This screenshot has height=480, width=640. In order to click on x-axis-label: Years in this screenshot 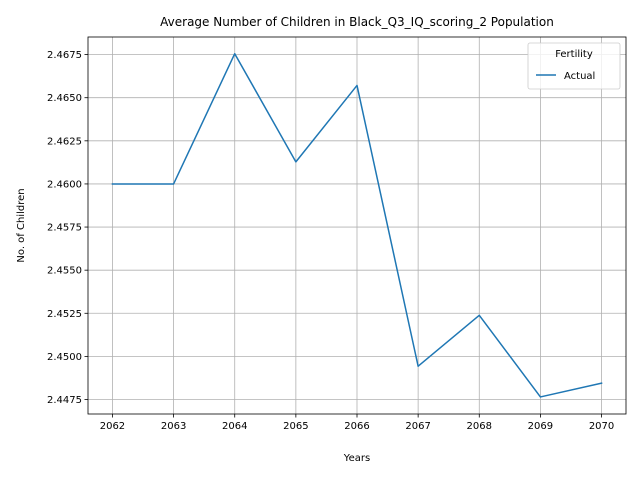, I will do `click(356, 458)`.